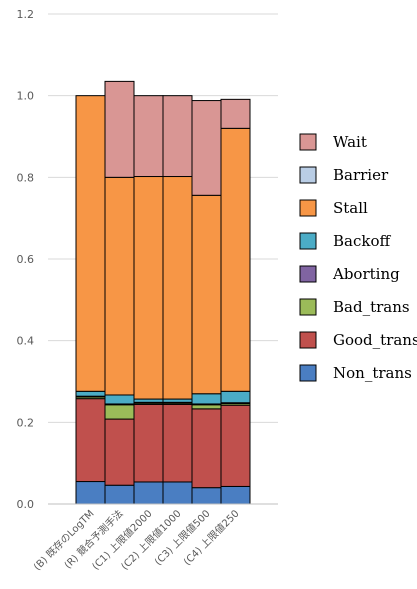 The image size is (417, 589). I want to click on legend-label: Stall, so click(350, 208).